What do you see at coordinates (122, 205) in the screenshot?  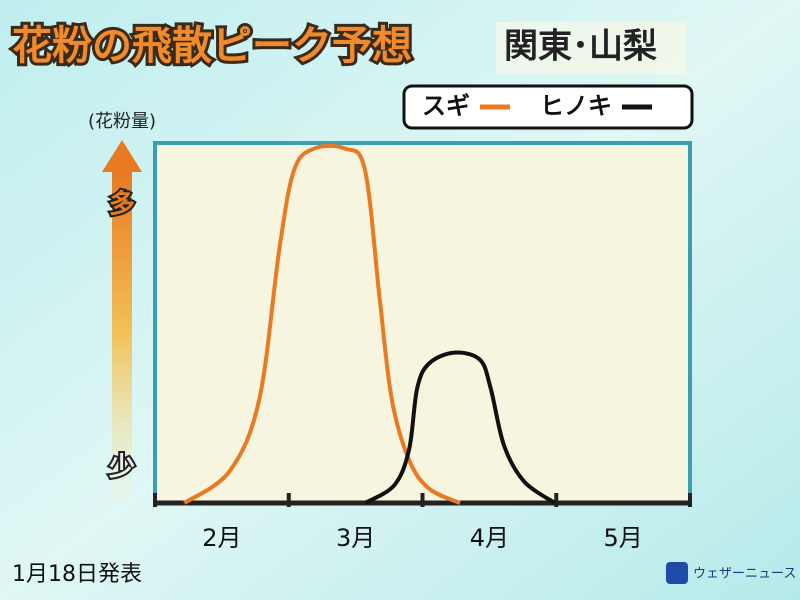 I see `y-high-label: 多` at bounding box center [122, 205].